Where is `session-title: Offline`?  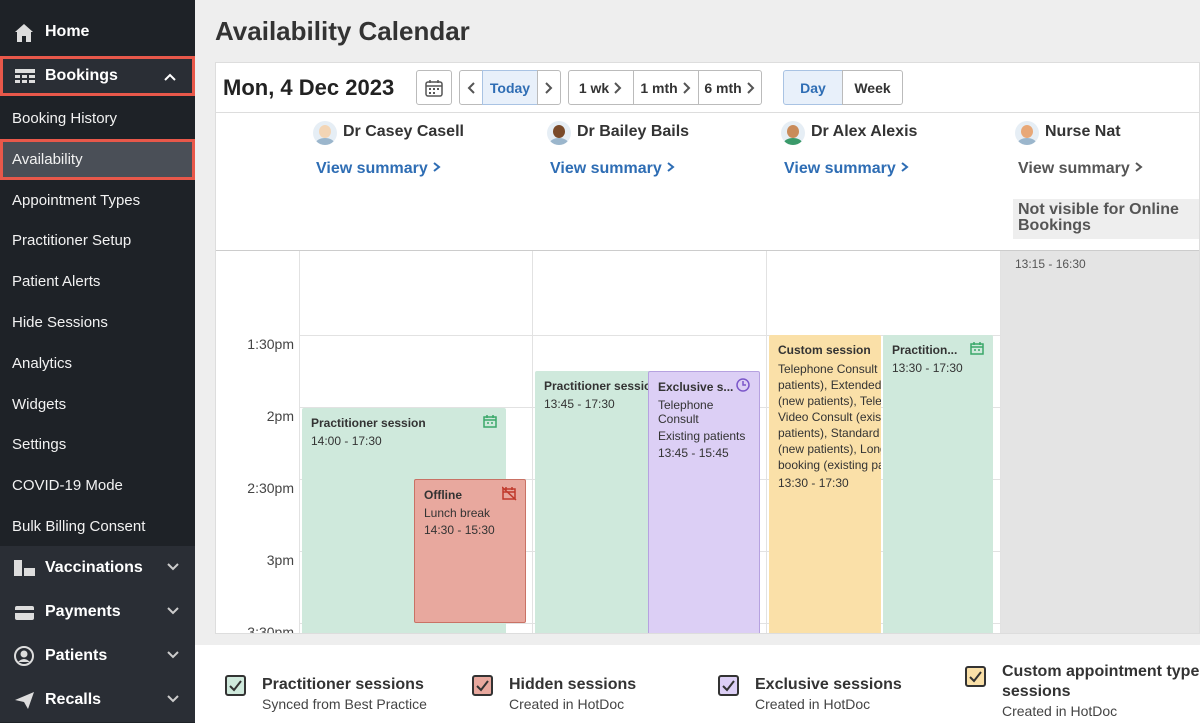
session-title: Offline is located at coordinates (443, 495).